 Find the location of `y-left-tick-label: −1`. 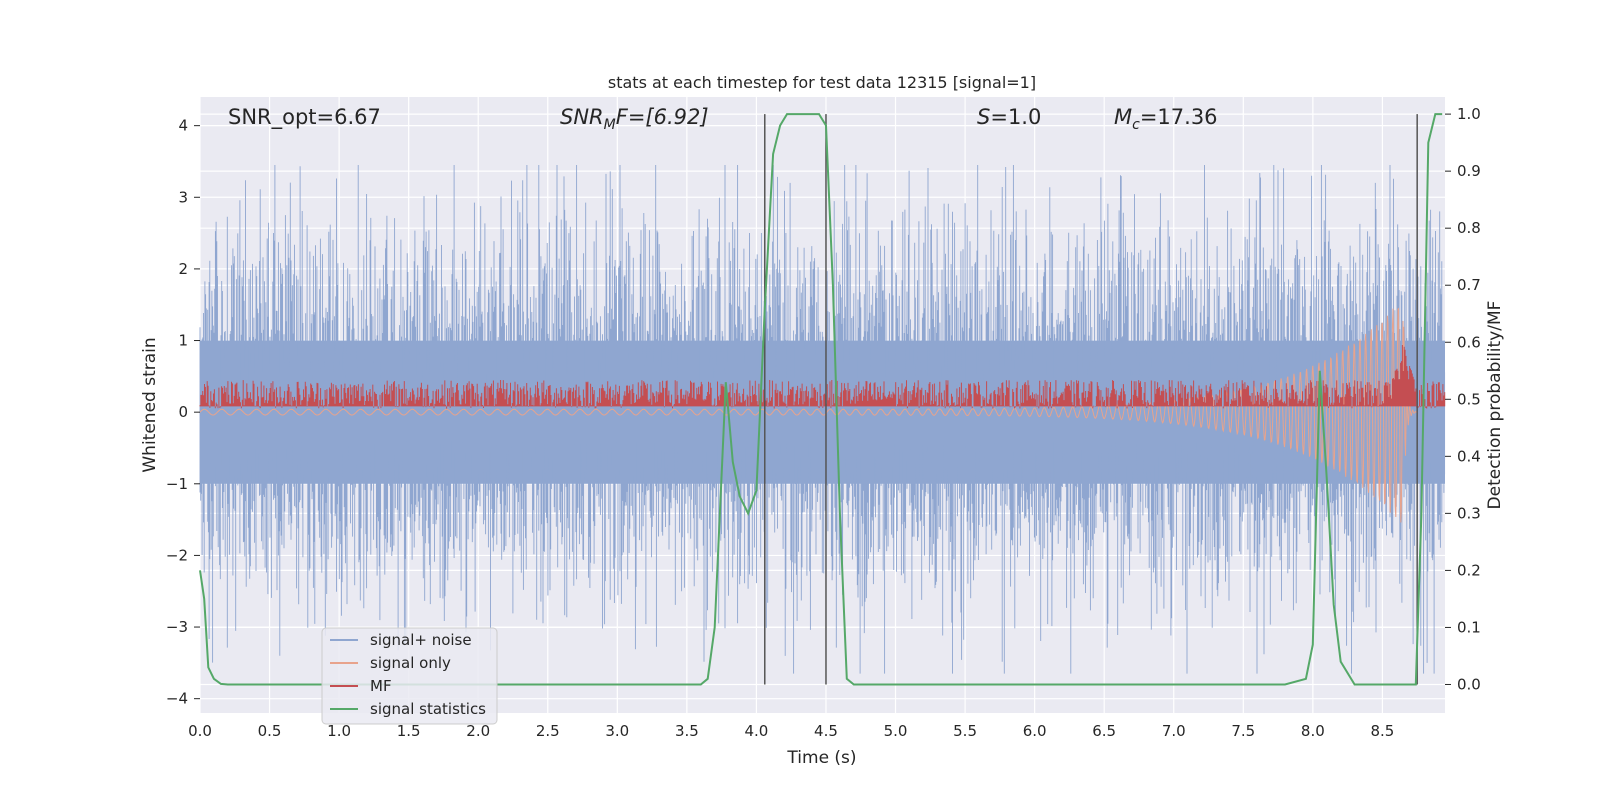

y-left-tick-label: −1 is located at coordinates (177, 484).